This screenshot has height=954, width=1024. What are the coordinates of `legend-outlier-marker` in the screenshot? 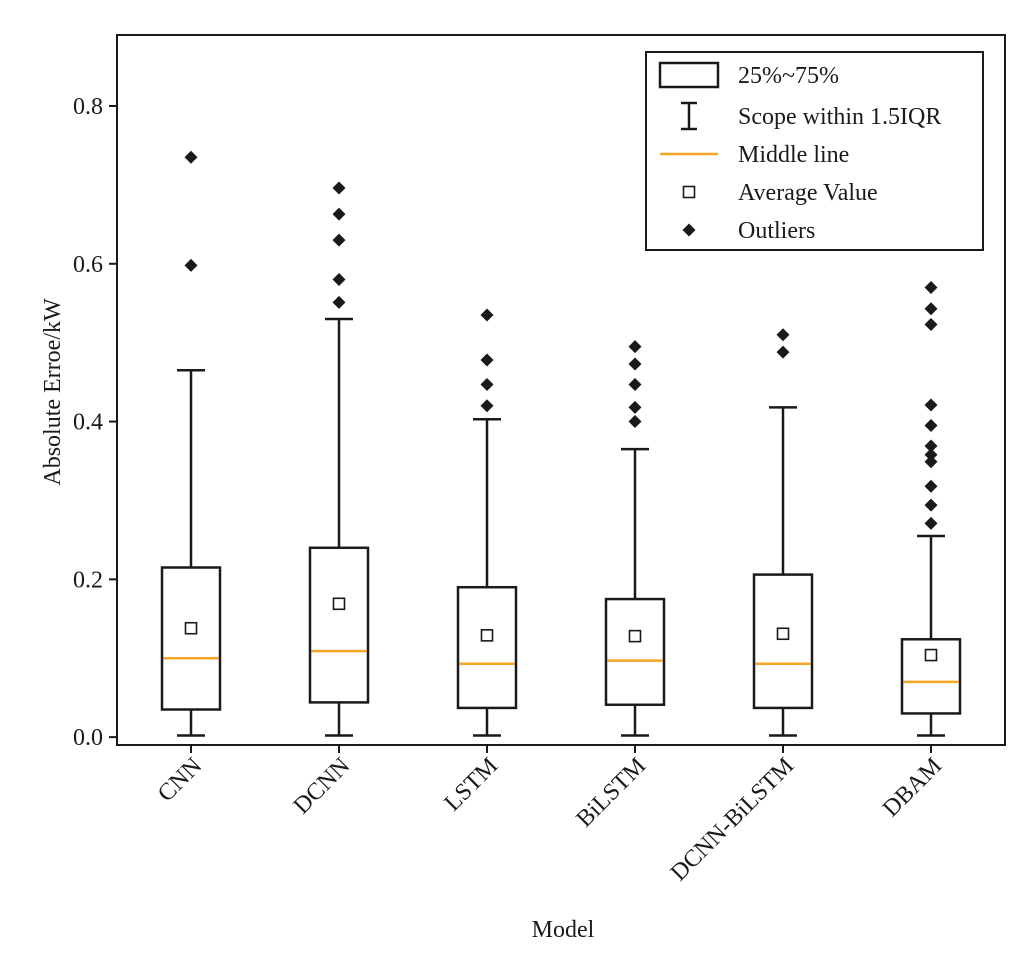 It's located at (689, 230).